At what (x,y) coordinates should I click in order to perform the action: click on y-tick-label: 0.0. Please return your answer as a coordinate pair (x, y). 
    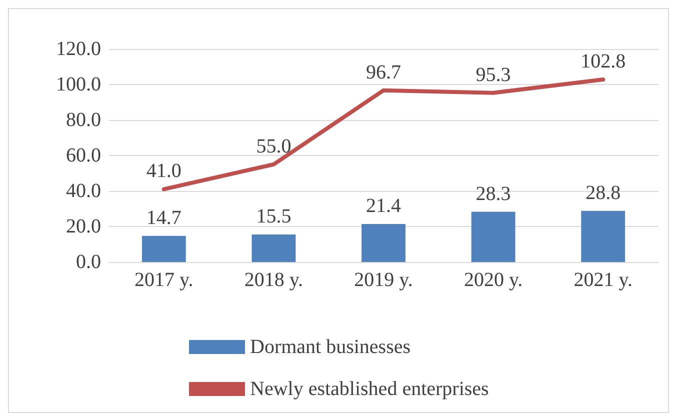
    Looking at the image, I should click on (88, 262).